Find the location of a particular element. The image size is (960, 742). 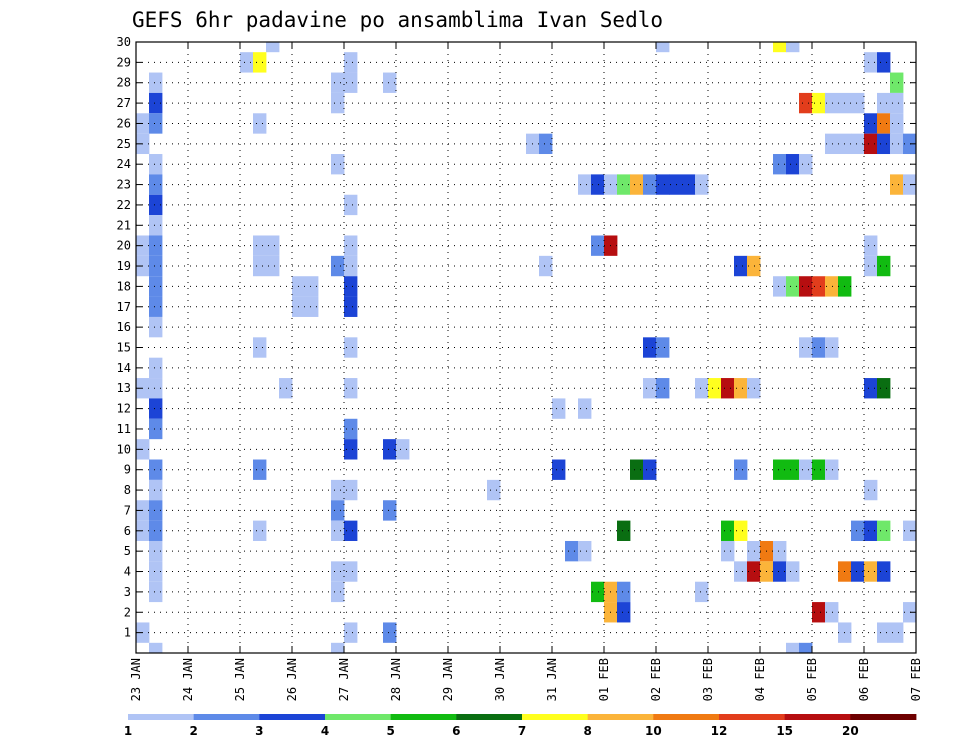

x-tick-label: 31 JAN is located at coordinates (552, 679).